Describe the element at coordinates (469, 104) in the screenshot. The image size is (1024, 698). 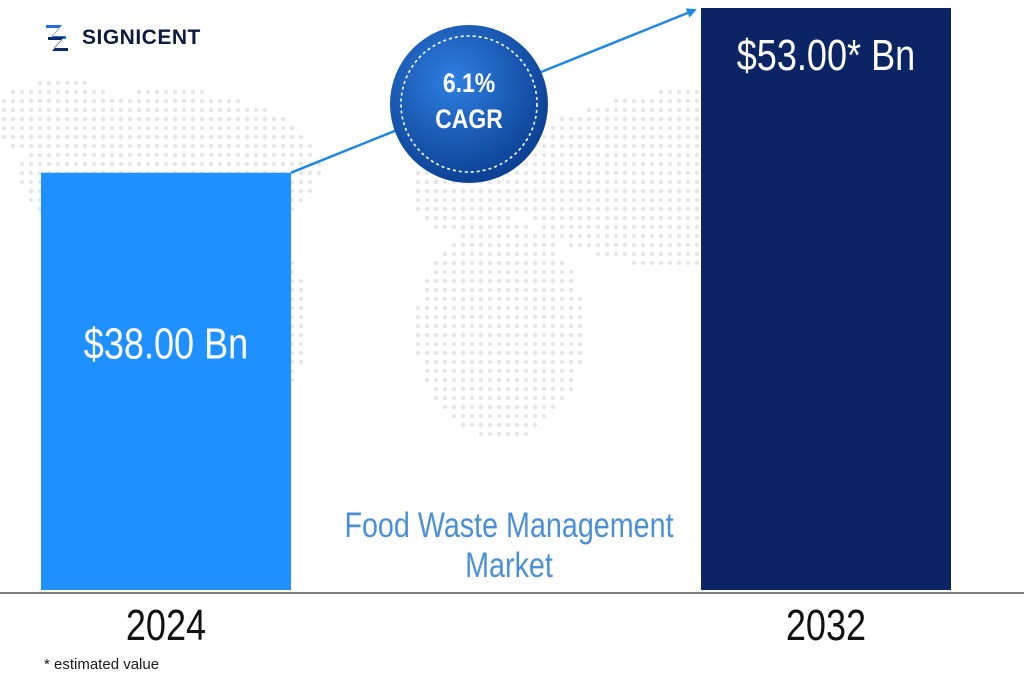
I see `cagr-badge: 6.1% CAGR` at that location.